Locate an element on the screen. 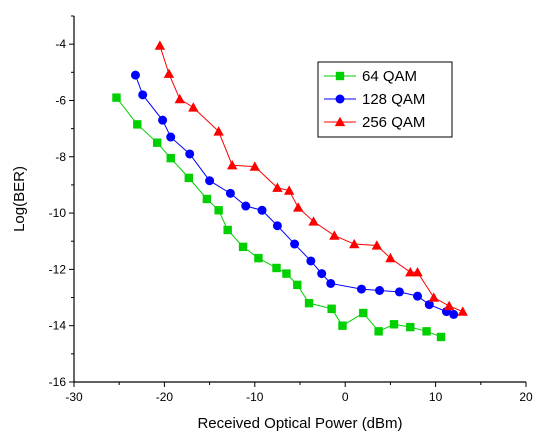  y-tick-label: -8 is located at coordinates (60, 157).